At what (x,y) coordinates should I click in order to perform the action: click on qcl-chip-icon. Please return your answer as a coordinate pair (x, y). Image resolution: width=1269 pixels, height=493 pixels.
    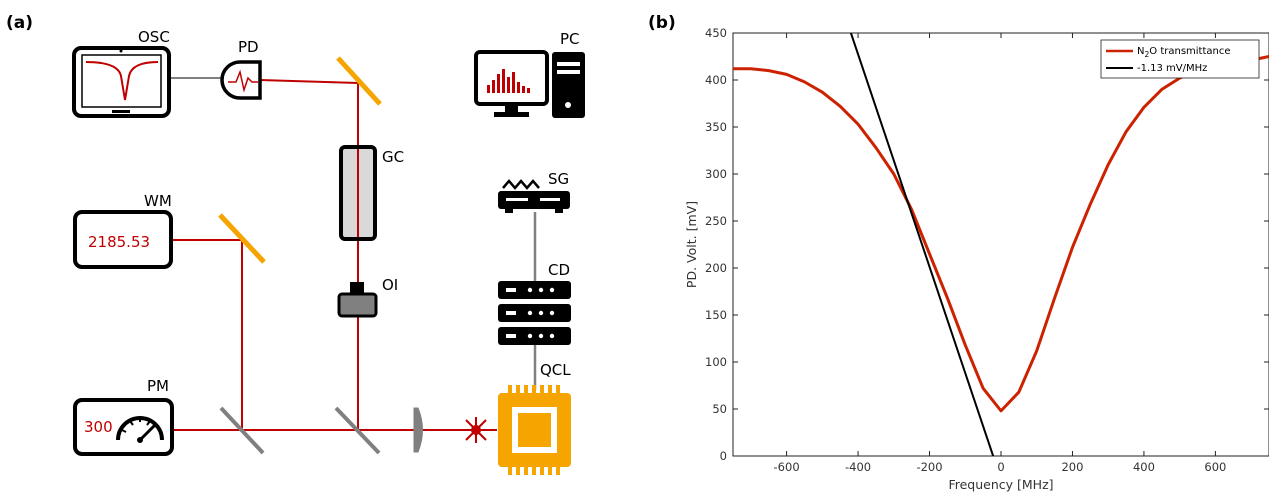
    Looking at the image, I should click on (534, 430).